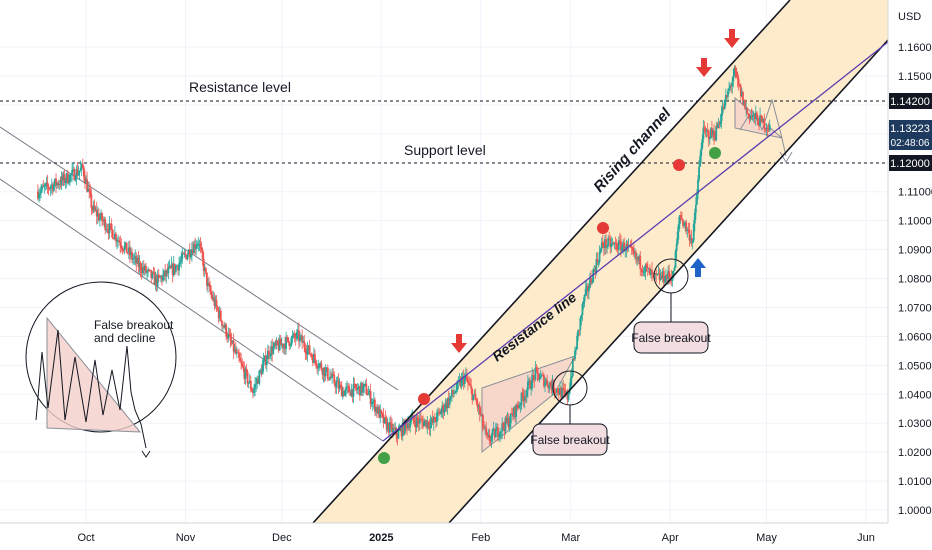 The height and width of the screenshot is (550, 932). Describe the element at coordinates (670, 538) in the screenshot. I see `time-tick-label: Apr` at that location.